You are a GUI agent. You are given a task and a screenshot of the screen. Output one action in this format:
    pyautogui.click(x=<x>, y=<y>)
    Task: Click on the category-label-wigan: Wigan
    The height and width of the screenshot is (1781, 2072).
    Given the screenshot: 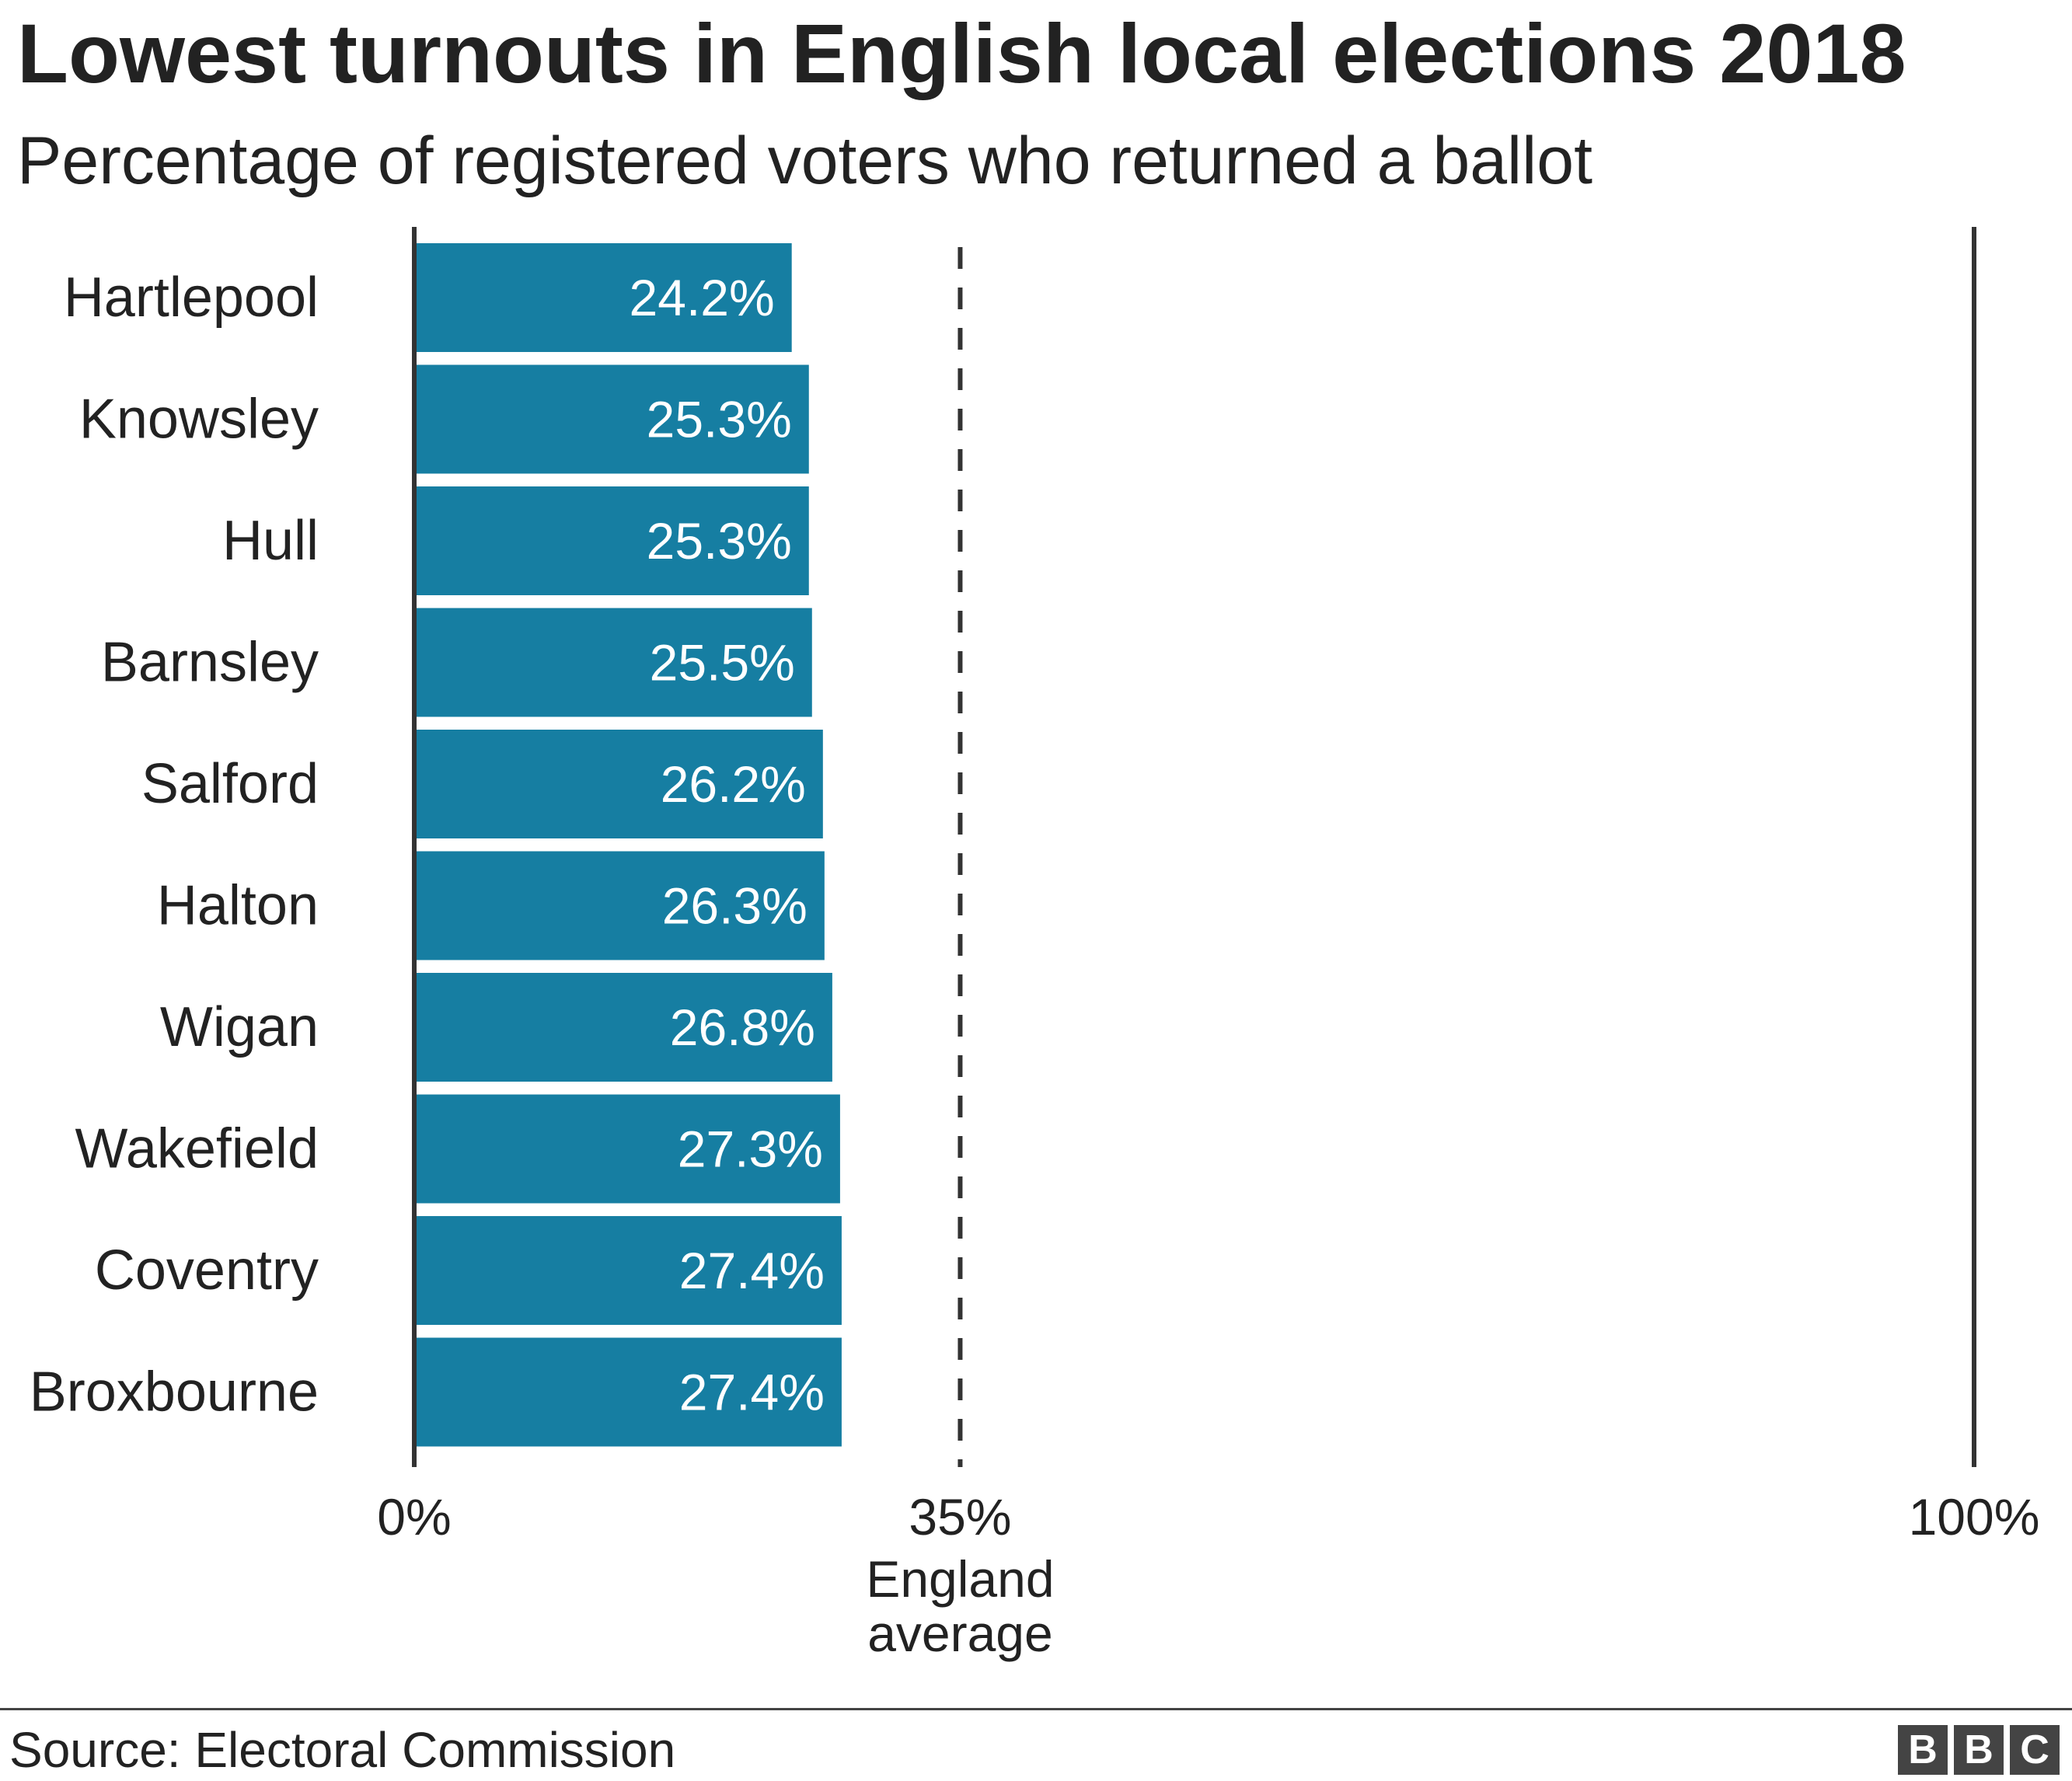 What is the action you would take?
    pyautogui.click(x=239, y=1027)
    